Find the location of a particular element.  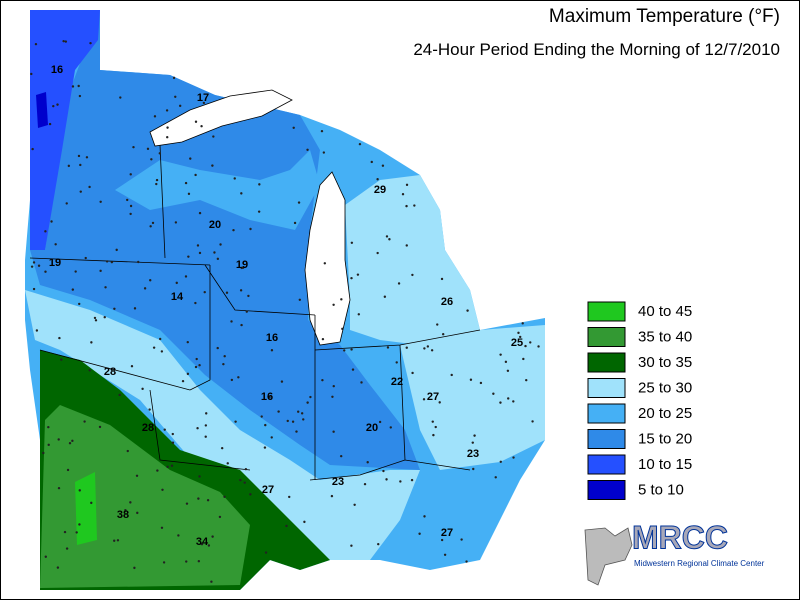

legend-label: 40 to 45 is located at coordinates (665, 311).